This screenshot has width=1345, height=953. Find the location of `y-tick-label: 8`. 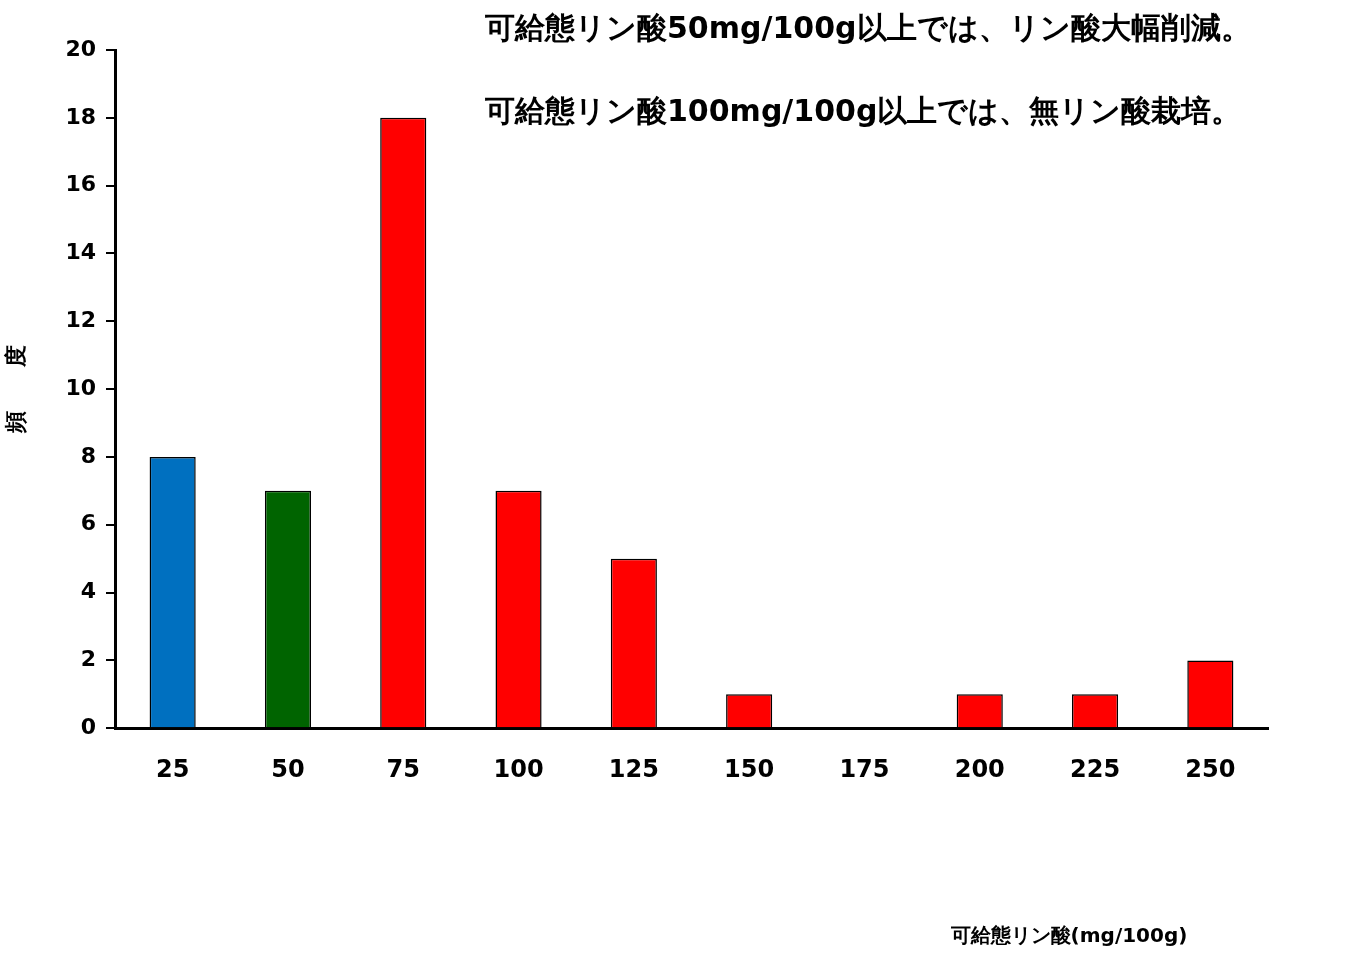

y-tick-label: 8 is located at coordinates (88, 455).